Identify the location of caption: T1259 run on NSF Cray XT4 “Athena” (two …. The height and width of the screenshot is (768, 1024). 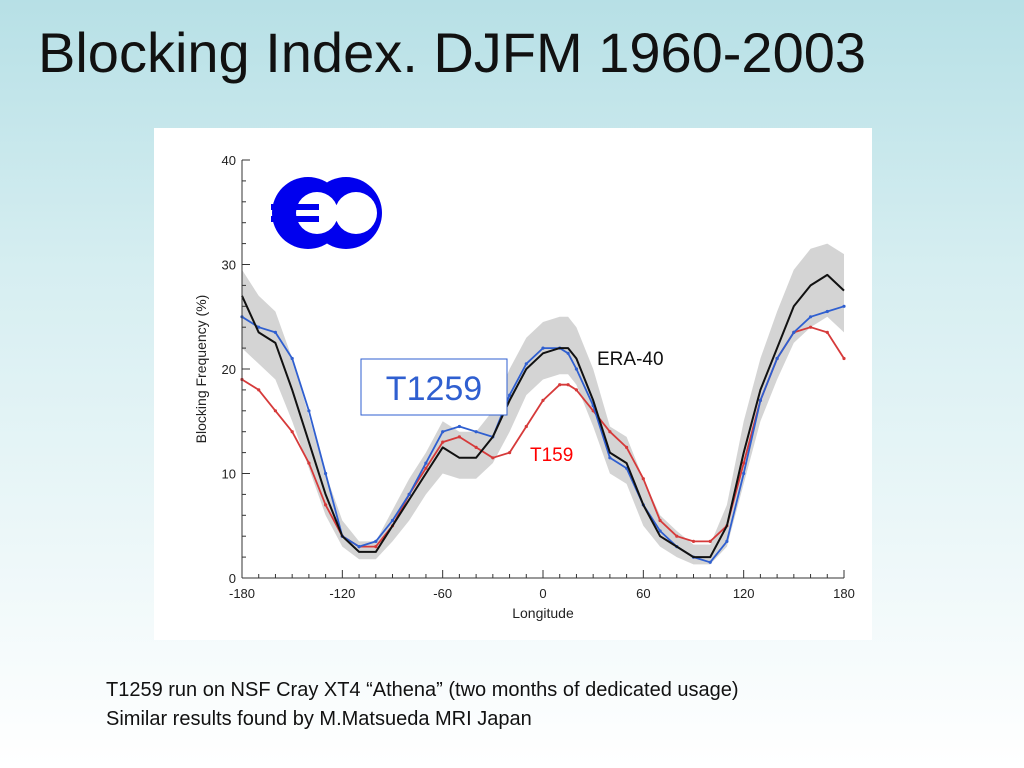
(422, 705).